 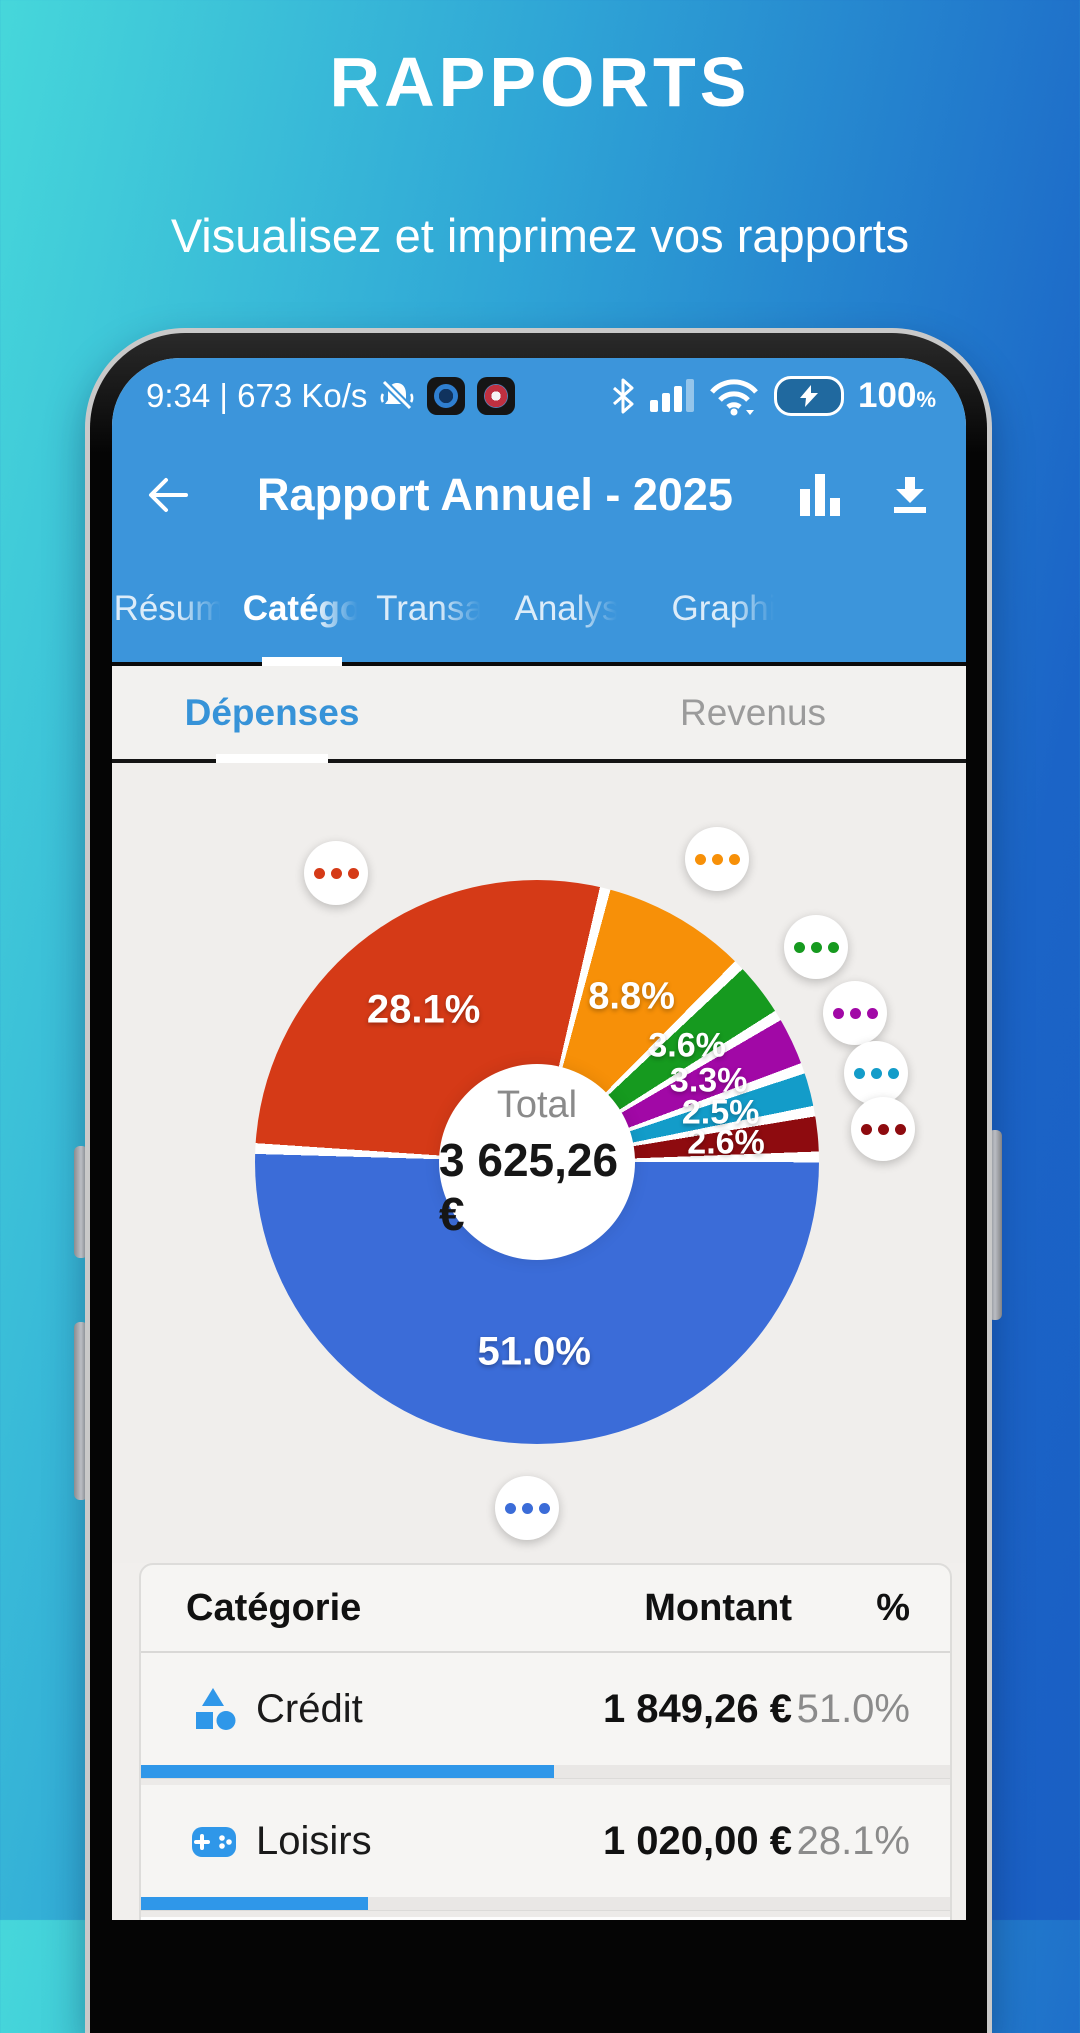 I want to click on pie-slice-label-darkred: 2.6%, so click(x=726, y=1142).